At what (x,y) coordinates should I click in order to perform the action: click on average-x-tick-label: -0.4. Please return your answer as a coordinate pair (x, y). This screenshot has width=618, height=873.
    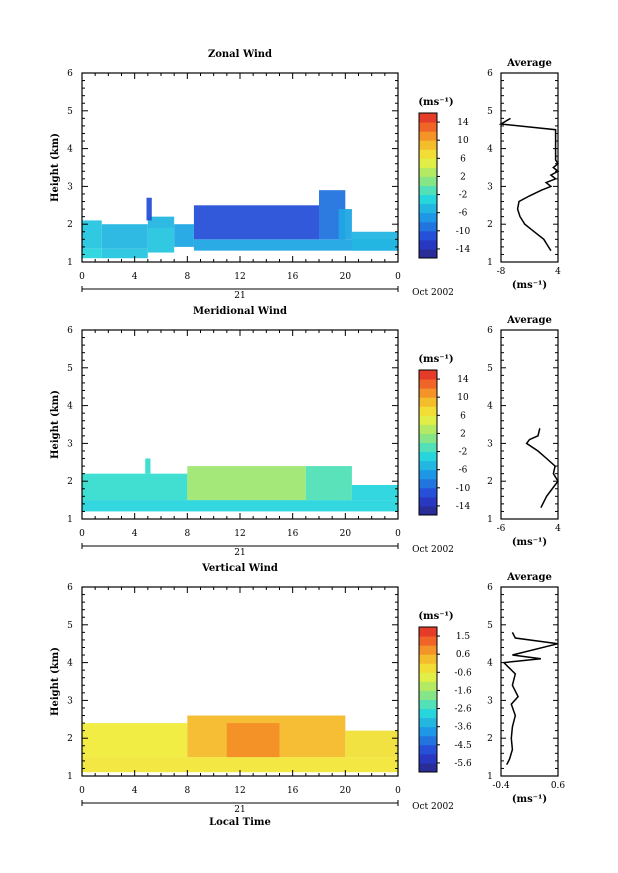
    Looking at the image, I should click on (501, 786).